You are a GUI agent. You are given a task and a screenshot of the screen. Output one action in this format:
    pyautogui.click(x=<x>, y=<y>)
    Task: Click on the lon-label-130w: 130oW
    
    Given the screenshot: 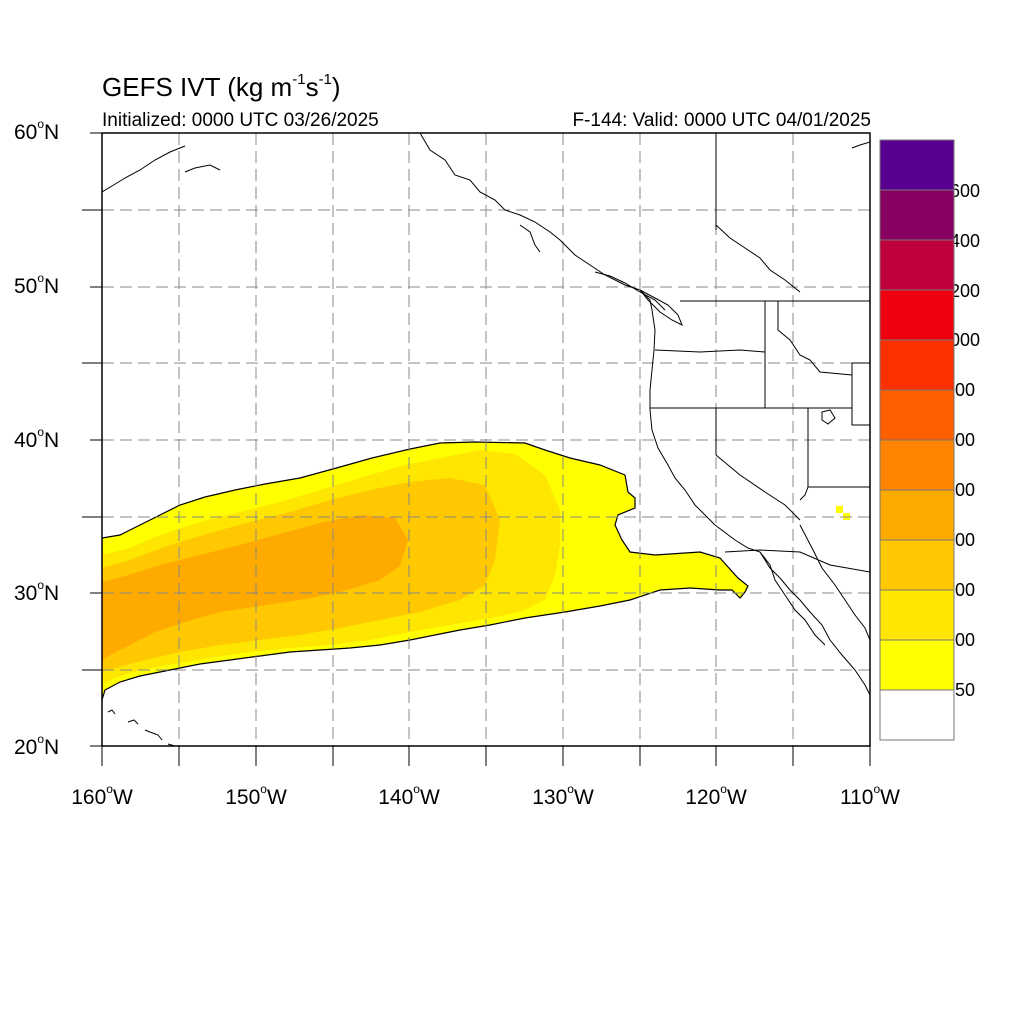 What is the action you would take?
    pyautogui.click(x=563, y=795)
    